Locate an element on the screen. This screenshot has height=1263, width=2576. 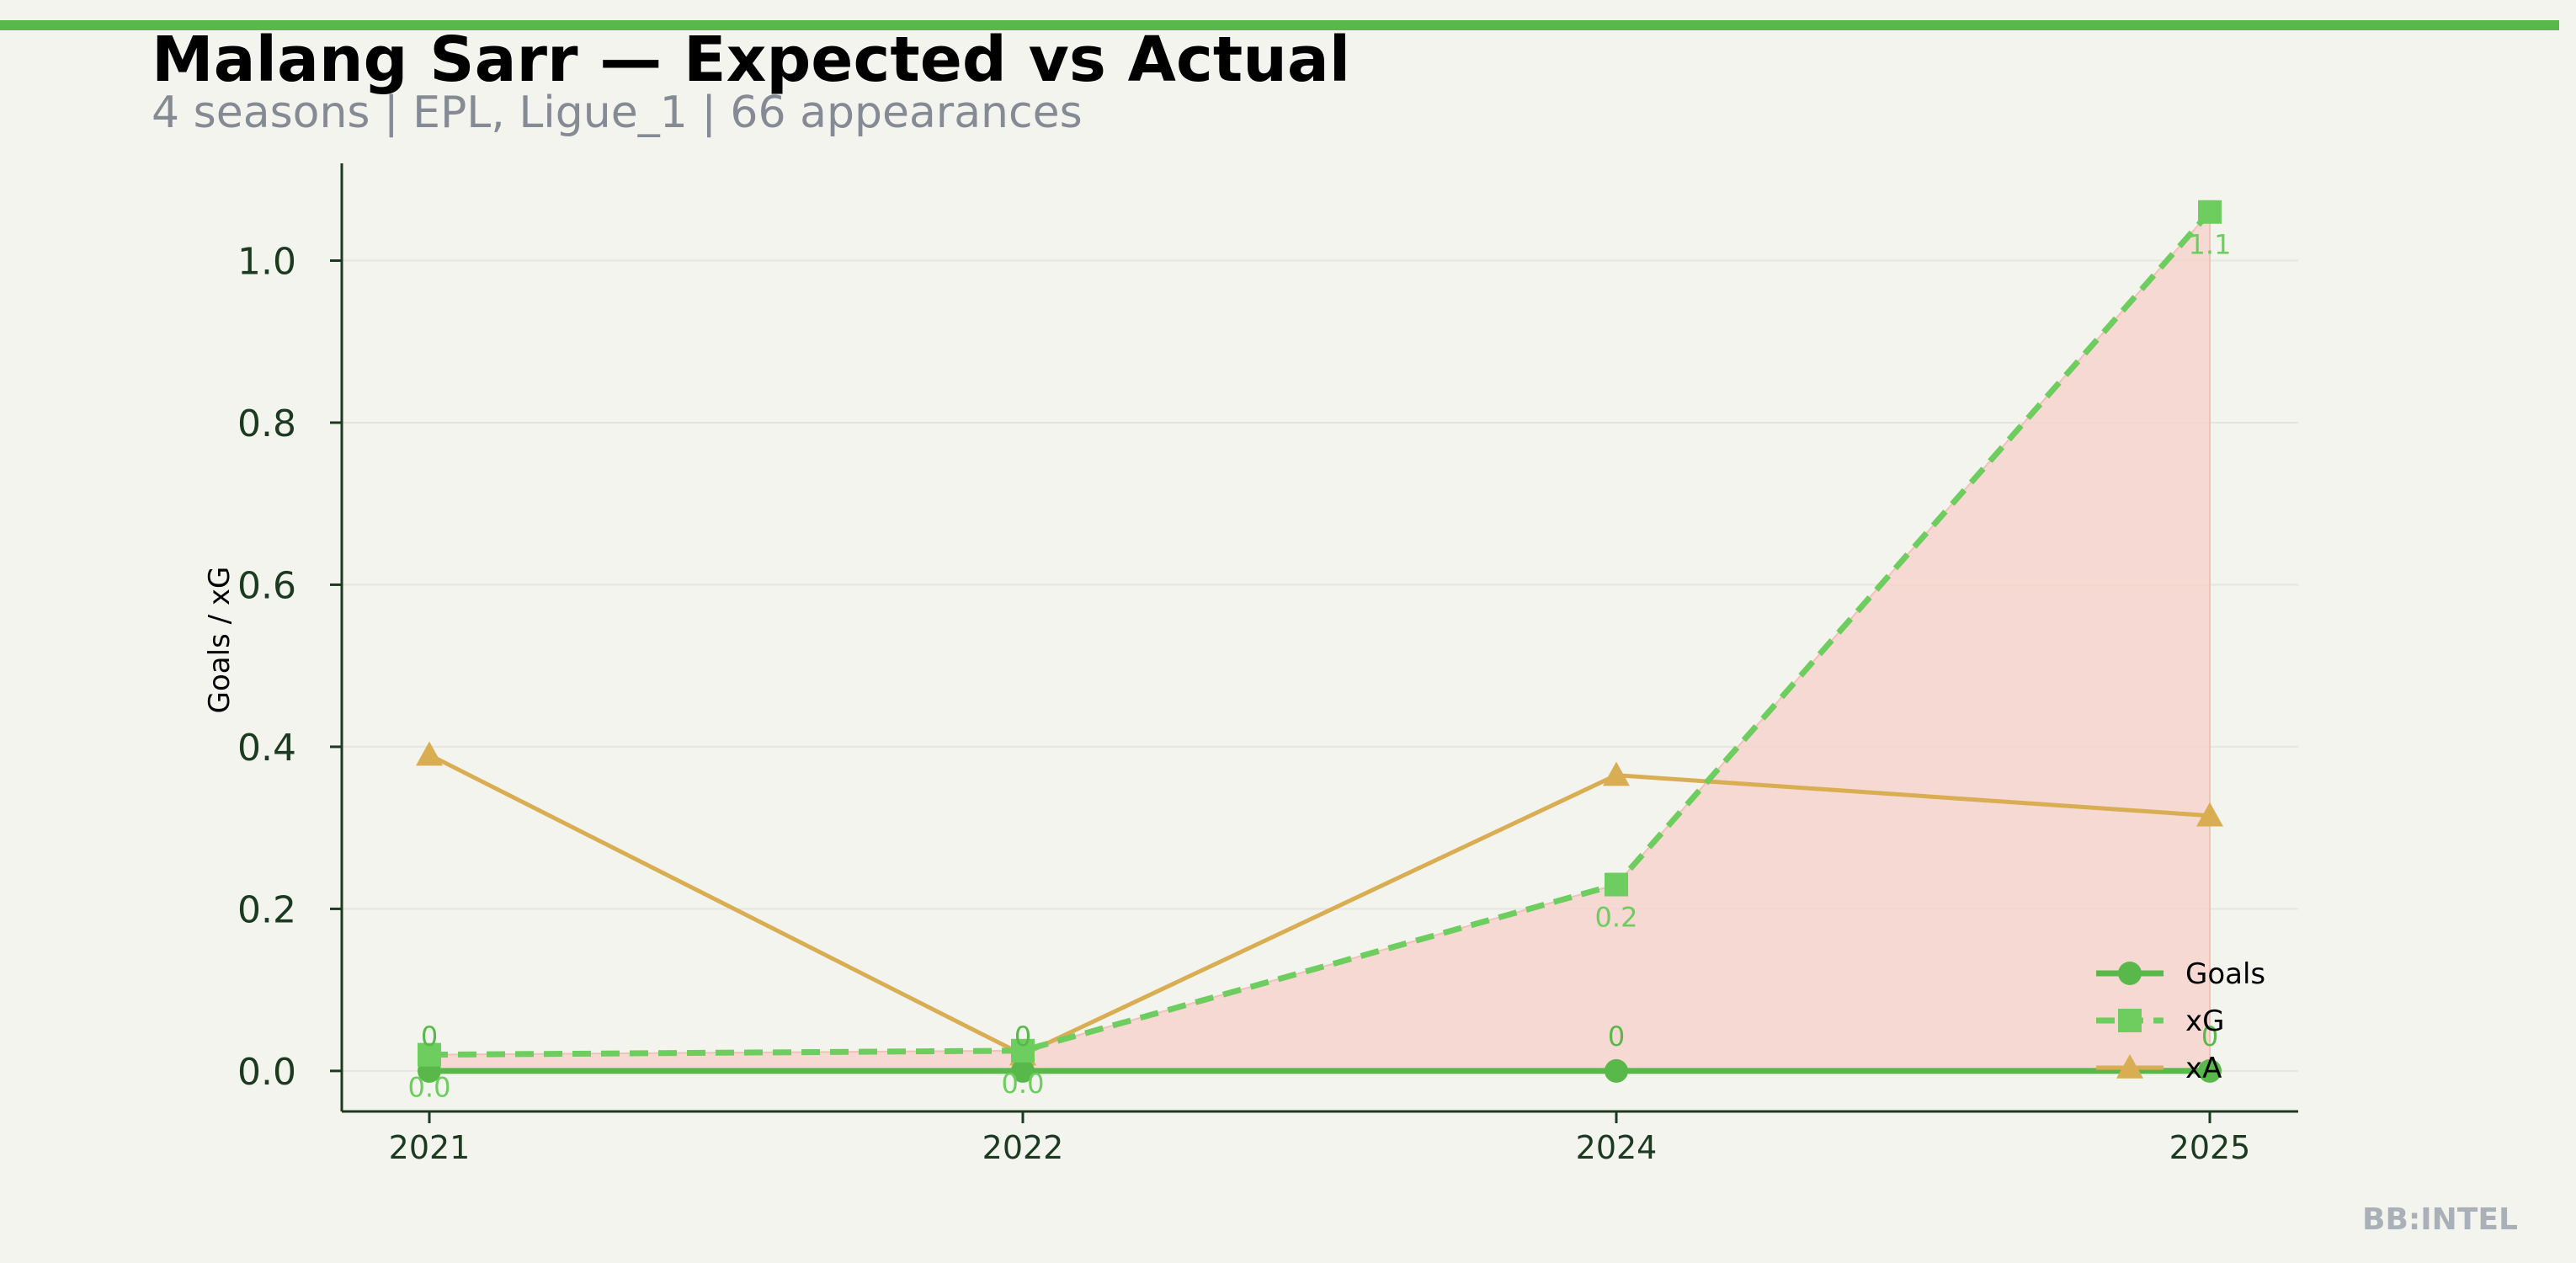
legend: Goals xG xA is located at coordinates (2180, 1021).